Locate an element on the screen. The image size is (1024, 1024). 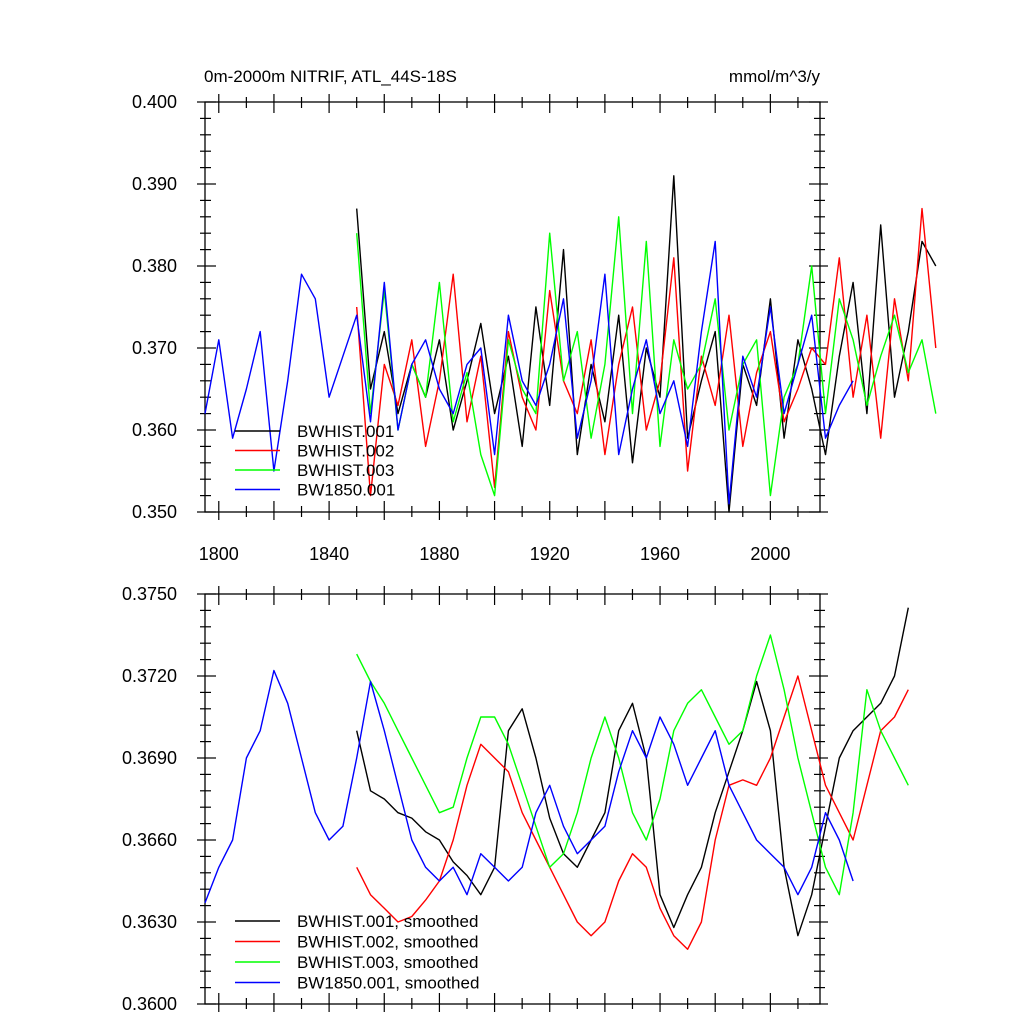
y-tick-label: 0.400 is located at coordinates (154, 102).